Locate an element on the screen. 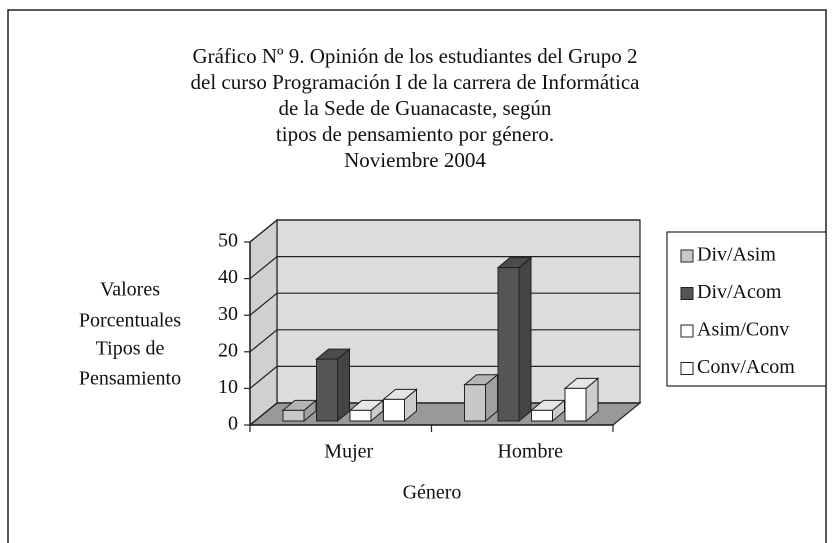 The image size is (834, 543). y-tick-label: 20 is located at coordinates (228, 350).